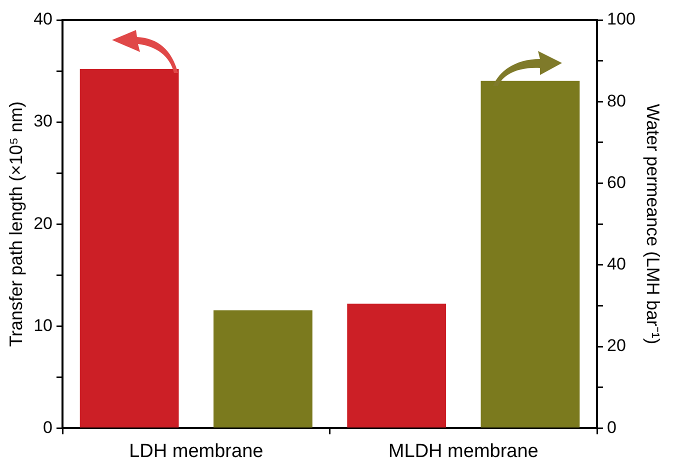 This screenshot has width=673, height=469. I want to click on x-tick-label: MLDH membrane, so click(463, 451).